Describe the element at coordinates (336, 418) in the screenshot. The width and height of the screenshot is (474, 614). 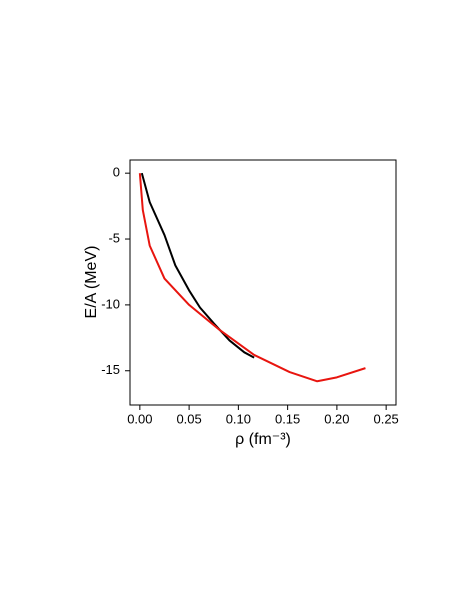
I see `x-tick-label: 0.20` at that location.